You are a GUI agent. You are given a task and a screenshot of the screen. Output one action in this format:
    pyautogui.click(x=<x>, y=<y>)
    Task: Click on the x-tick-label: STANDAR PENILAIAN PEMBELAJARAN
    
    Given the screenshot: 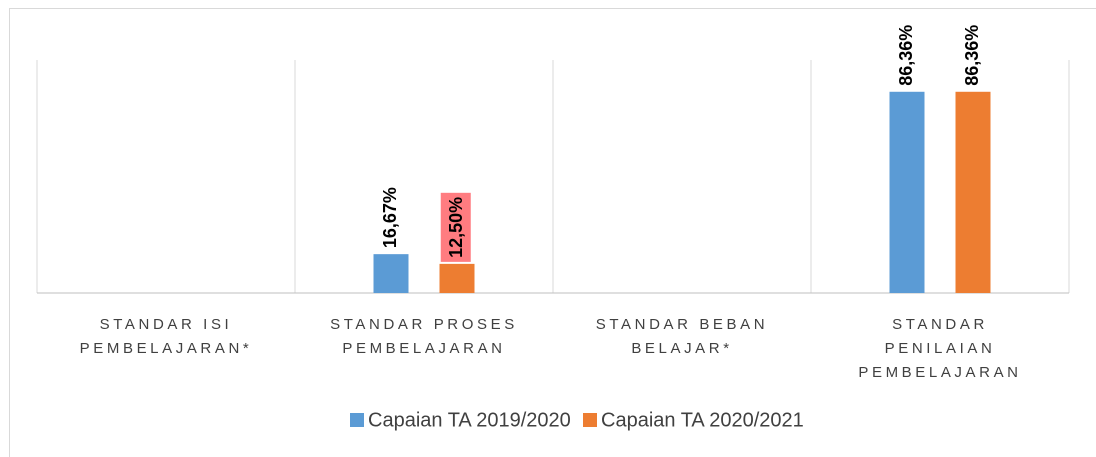 What is the action you would take?
    pyautogui.click(x=940, y=348)
    